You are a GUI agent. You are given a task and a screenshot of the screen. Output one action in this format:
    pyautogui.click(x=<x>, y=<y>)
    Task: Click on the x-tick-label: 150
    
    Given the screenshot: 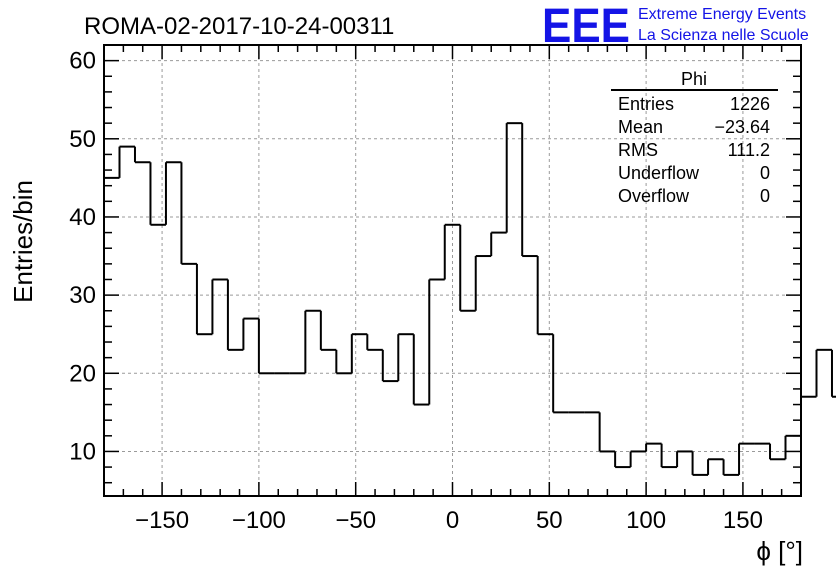 What is the action you would take?
    pyautogui.click(x=743, y=520)
    